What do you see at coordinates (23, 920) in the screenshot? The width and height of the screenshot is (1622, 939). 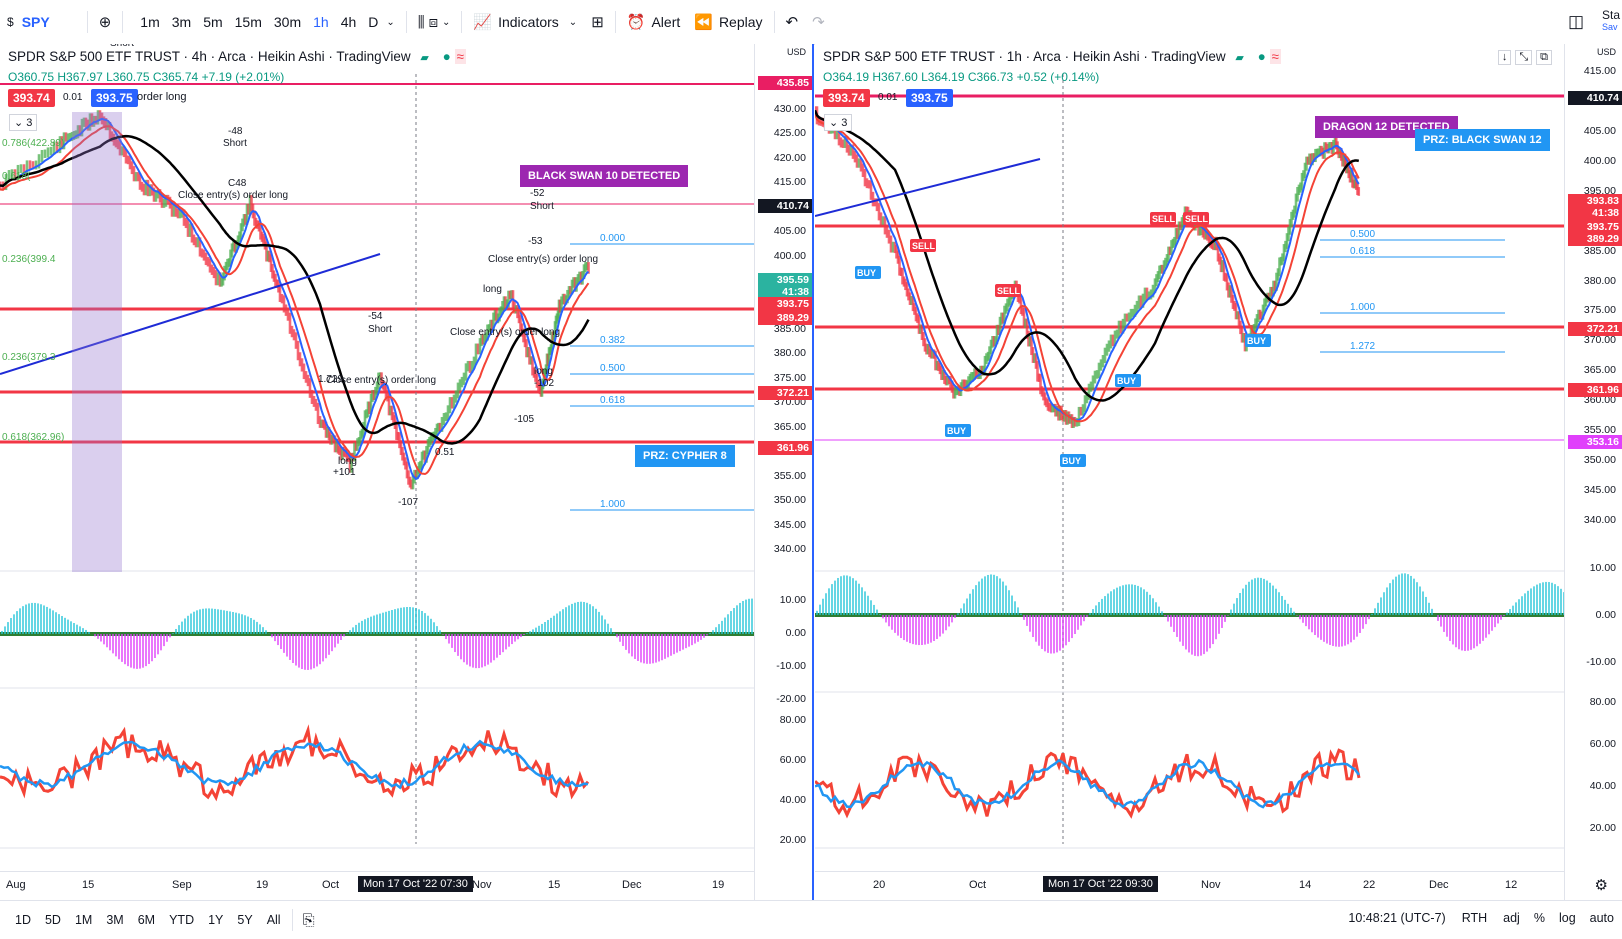 I see `range-1D: 1D` at bounding box center [23, 920].